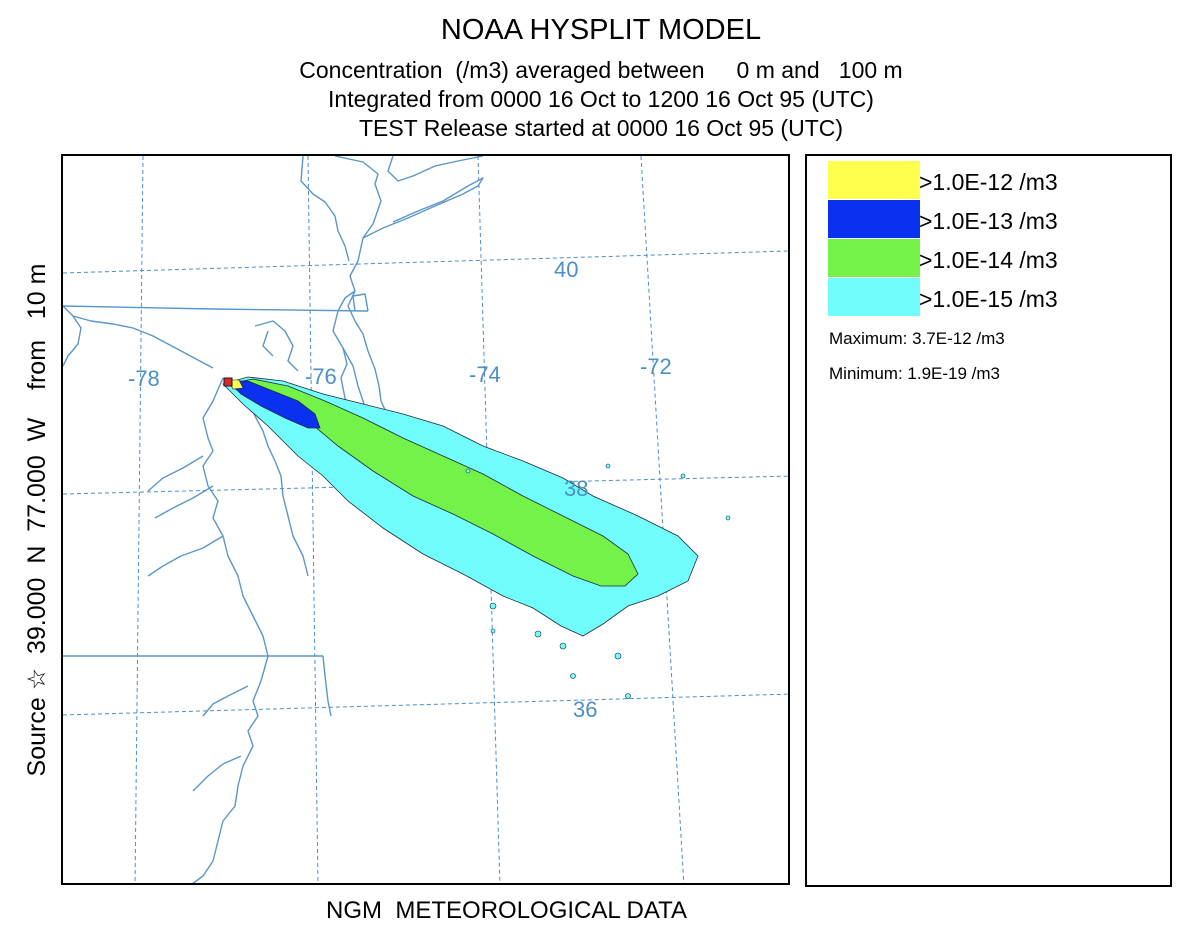  Describe the element at coordinates (988, 260) in the screenshot. I see `legend-label-1e-14: >1.0E-14 /m3` at that location.